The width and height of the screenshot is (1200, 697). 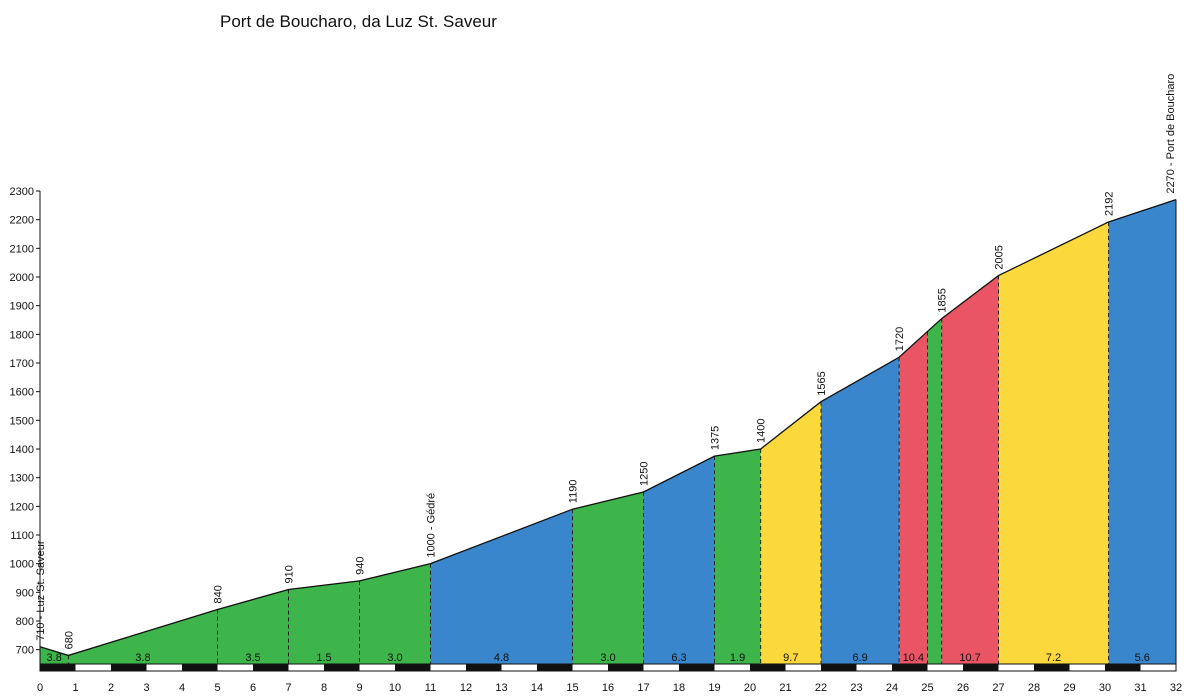 I want to click on x-tick-label: 4, so click(x=182, y=688).